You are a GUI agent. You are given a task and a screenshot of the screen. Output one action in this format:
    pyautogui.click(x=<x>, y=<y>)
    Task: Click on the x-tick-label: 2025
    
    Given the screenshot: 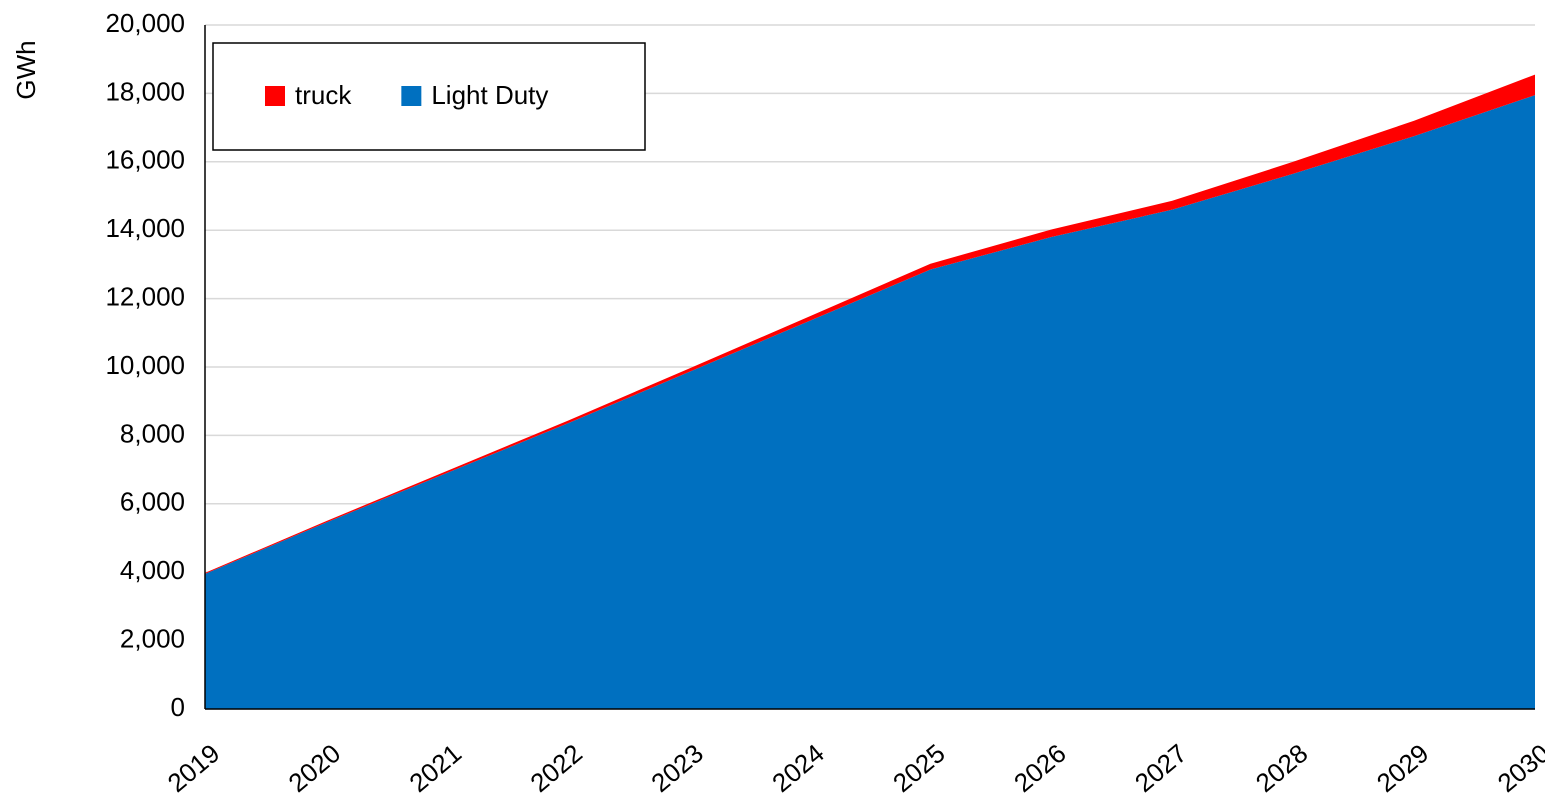 What is the action you would take?
    pyautogui.click(x=919, y=768)
    